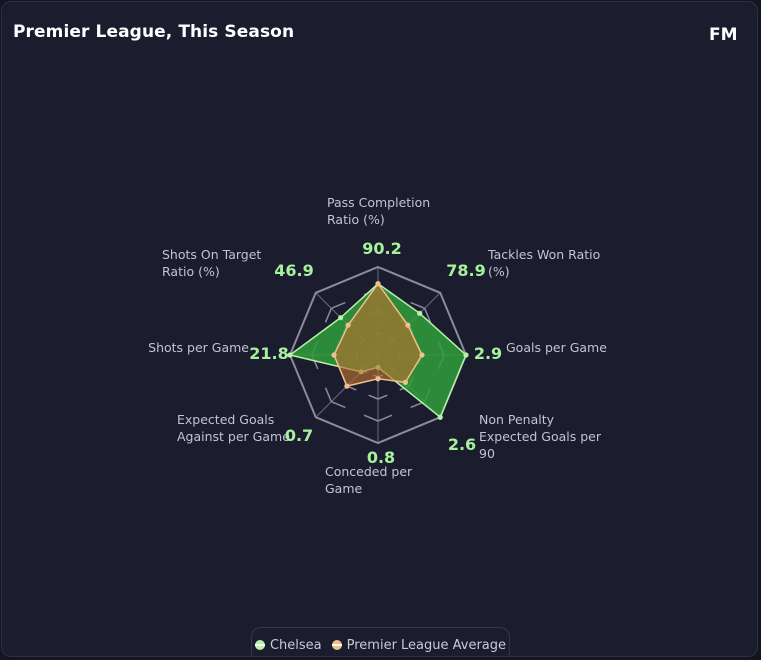 The width and height of the screenshot is (761, 660). Describe the element at coordinates (488, 353) in the screenshot. I see `axis-value-label: 2.9` at that location.